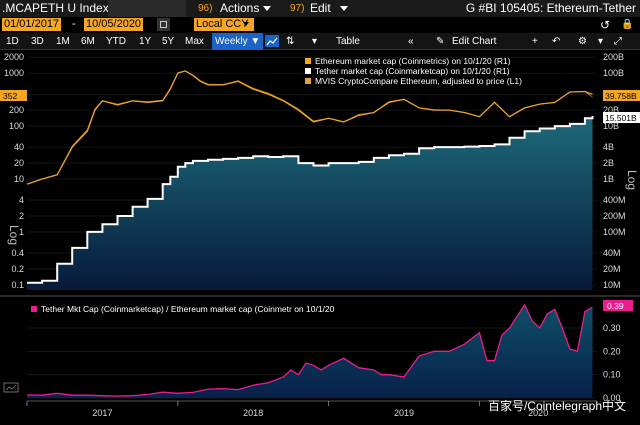 This screenshot has height=425, width=640. Describe the element at coordinates (614, 200) in the screenshot. I see `right-axis-tick-label: 400M` at that location.